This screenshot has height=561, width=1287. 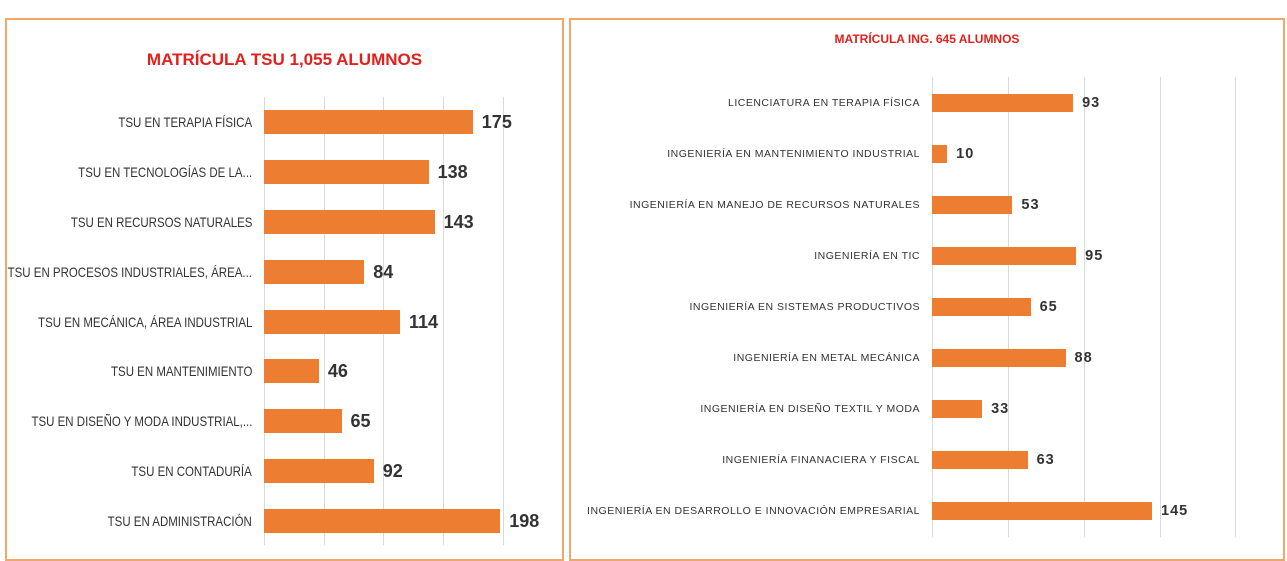 I want to click on value-label: 198, so click(x=524, y=521).